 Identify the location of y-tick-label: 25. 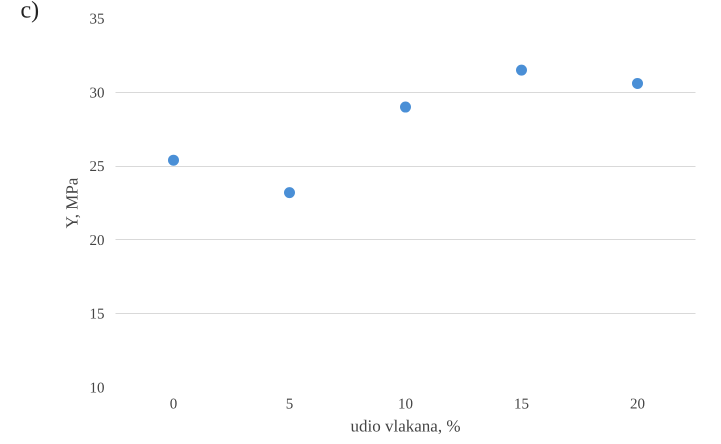
(97, 167).